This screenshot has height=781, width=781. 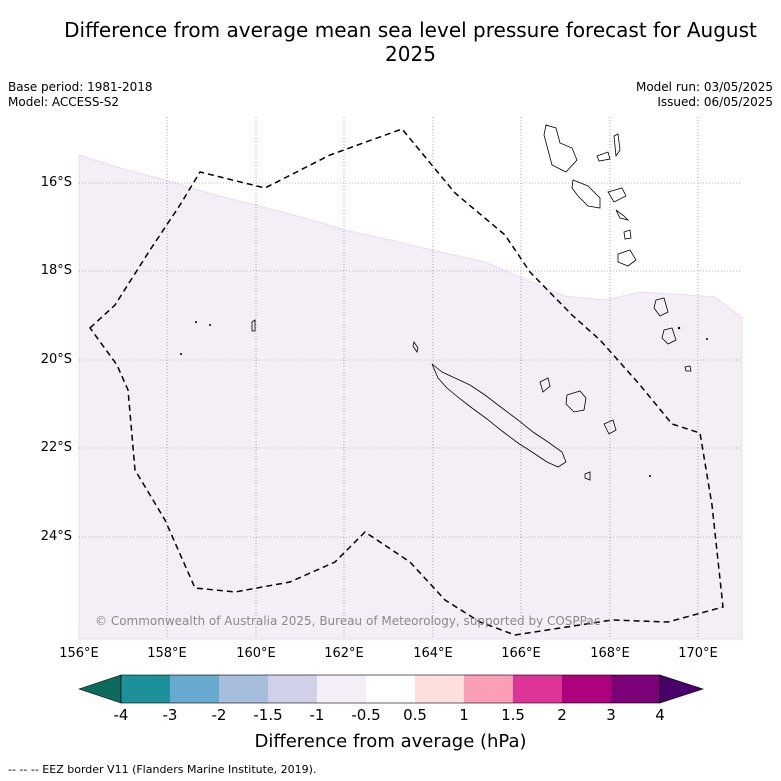 I want to click on aneityum-island, so click(x=669, y=336).